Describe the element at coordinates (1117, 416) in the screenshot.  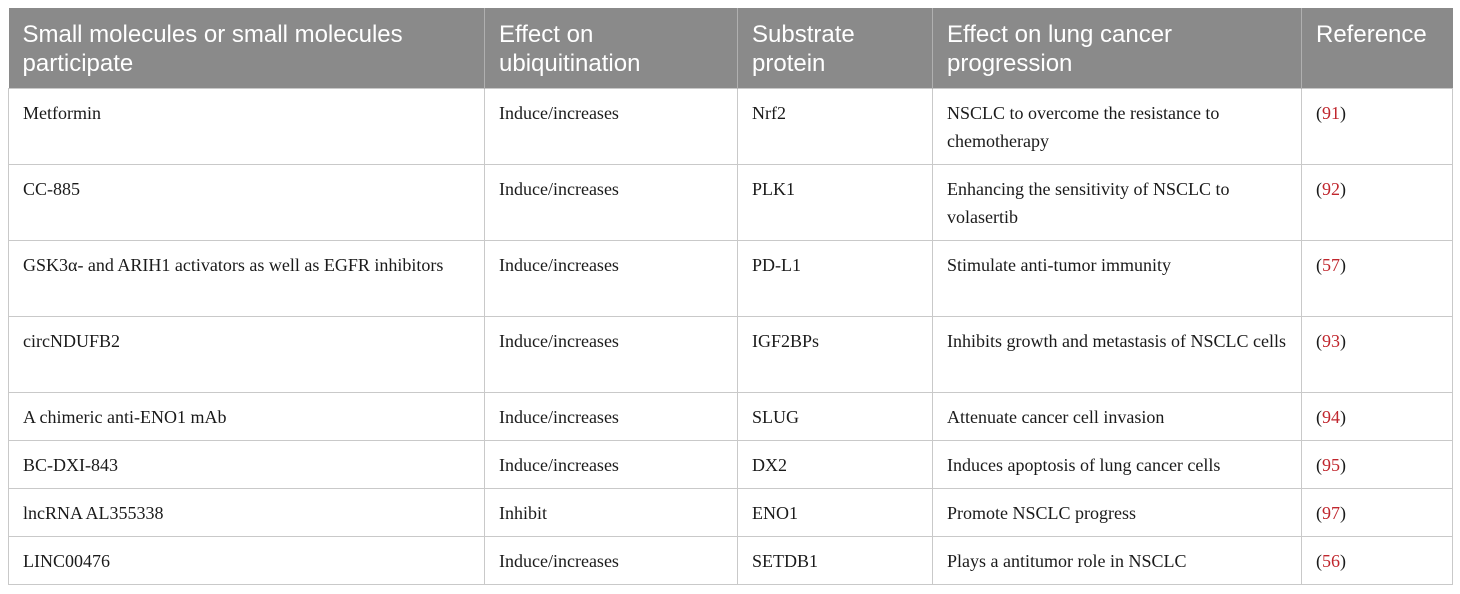
I see `cell-progression: Attenuate cancer cell invasion` at that location.